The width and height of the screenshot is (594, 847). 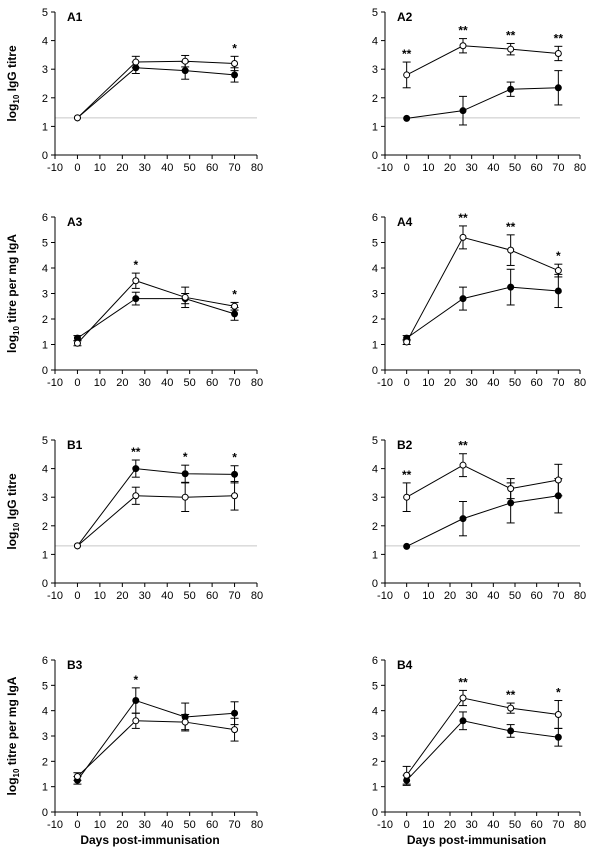 What do you see at coordinates (13, 83) in the screenshot?
I see `y-axis-label: log10 IgG titre` at bounding box center [13, 83].